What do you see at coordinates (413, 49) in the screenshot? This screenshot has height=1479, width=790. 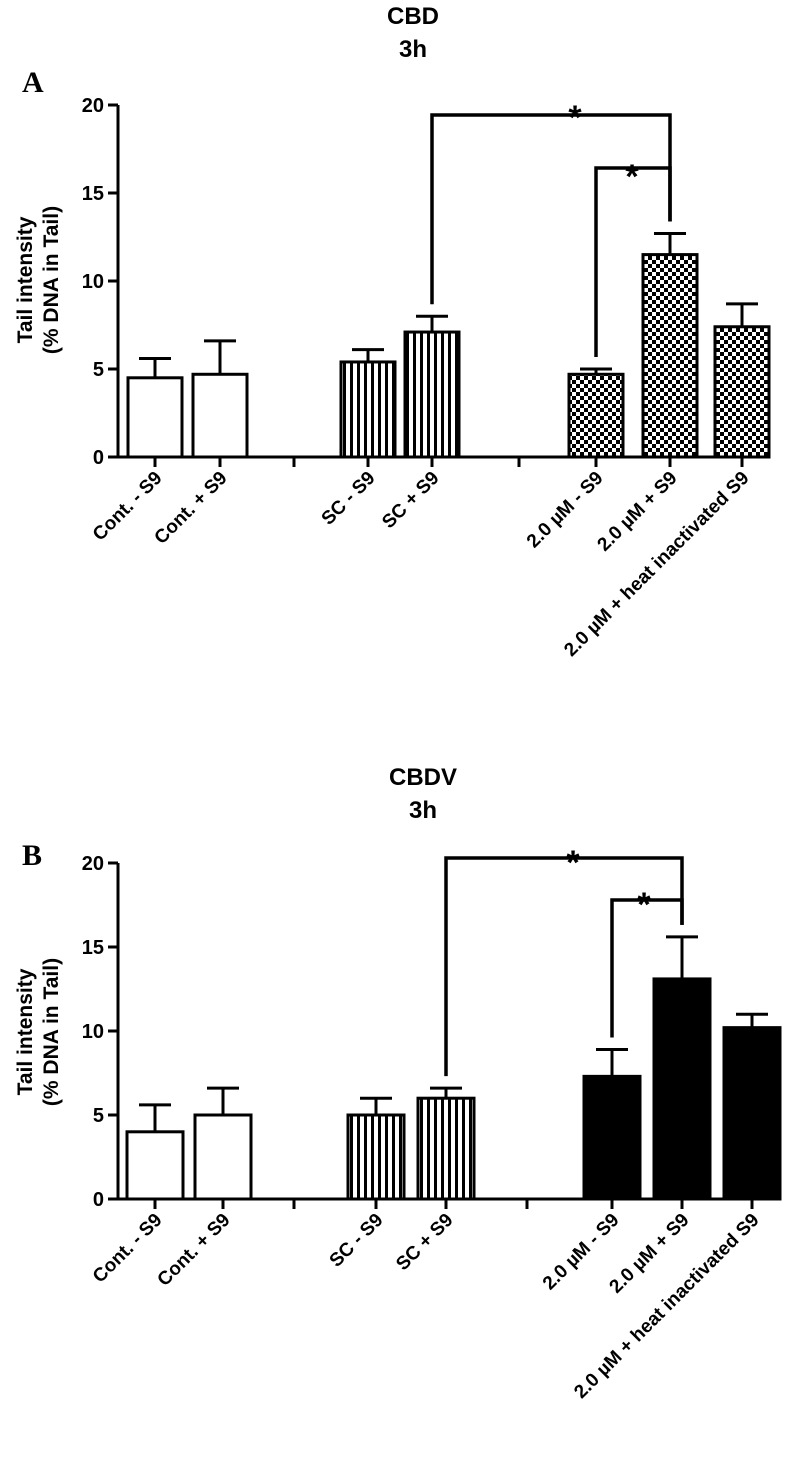 I see `panel-a-subtitle: 3h` at bounding box center [413, 49].